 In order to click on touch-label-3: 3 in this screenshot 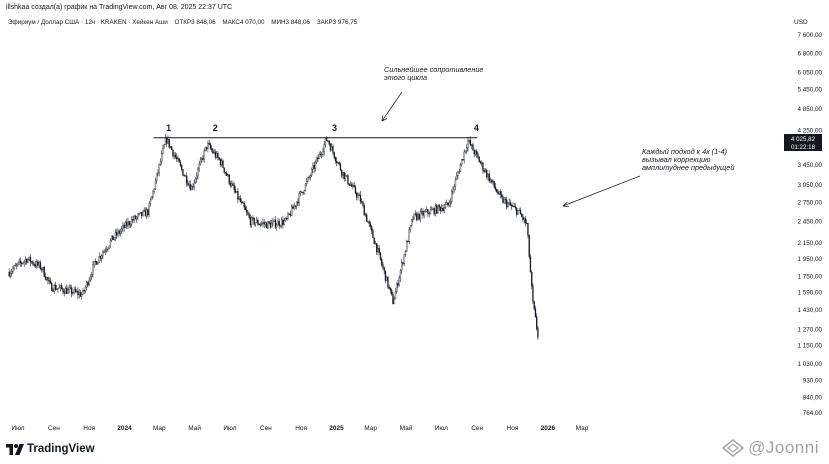, I will do `click(334, 128)`.